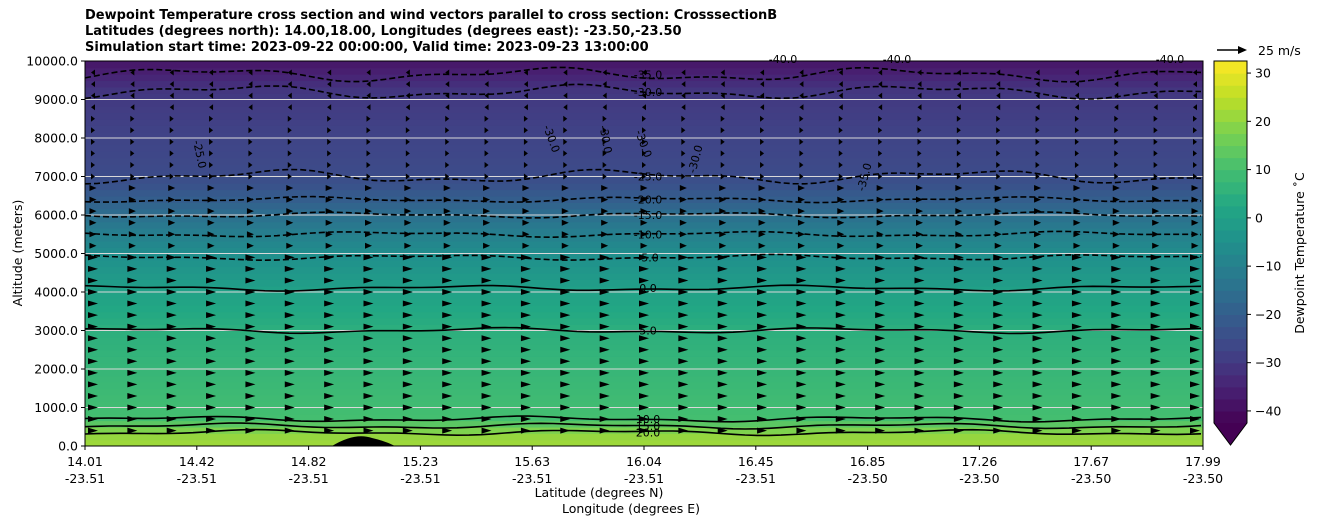 The image size is (1320, 526). I want to click on y-tick-label: 5000.0, so click(56, 253).